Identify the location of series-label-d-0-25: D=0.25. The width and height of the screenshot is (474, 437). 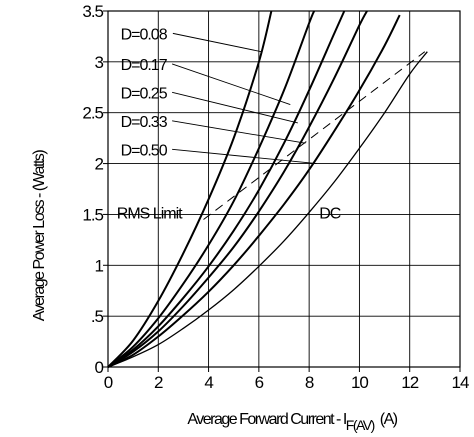
(144, 93).